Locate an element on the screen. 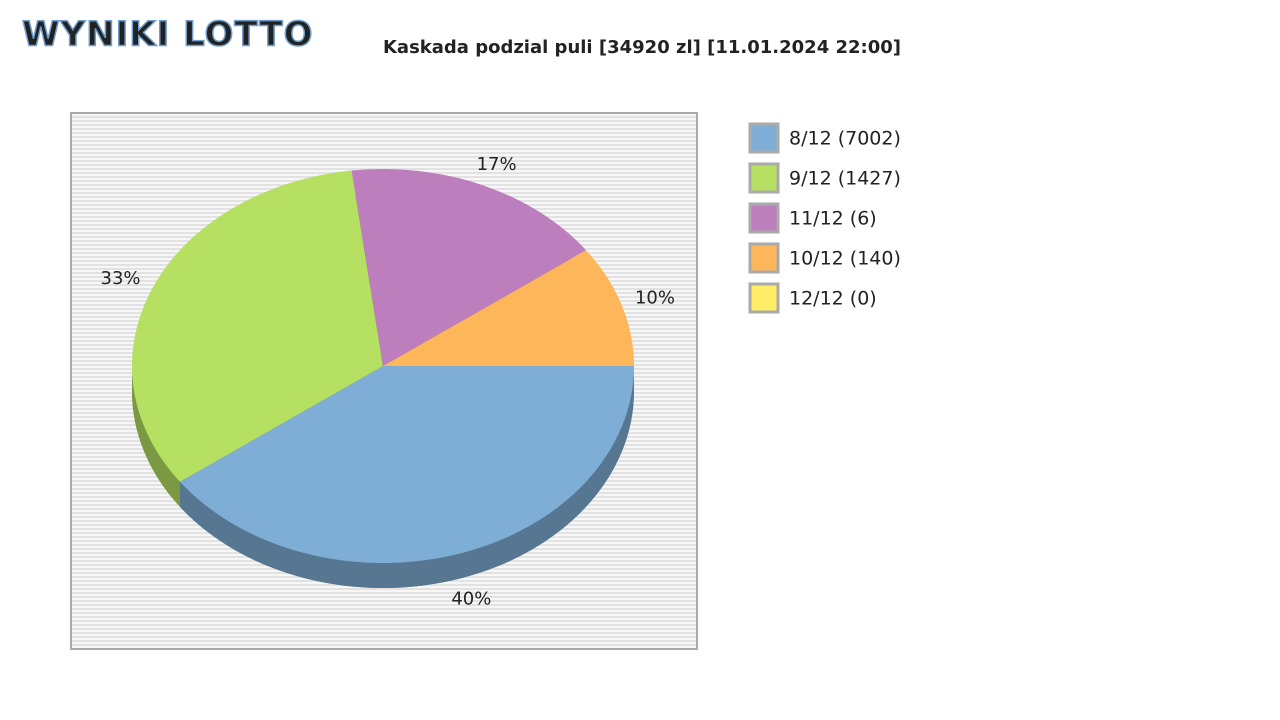  logo: WYNIKI LOTTO is located at coordinates (168, 35).